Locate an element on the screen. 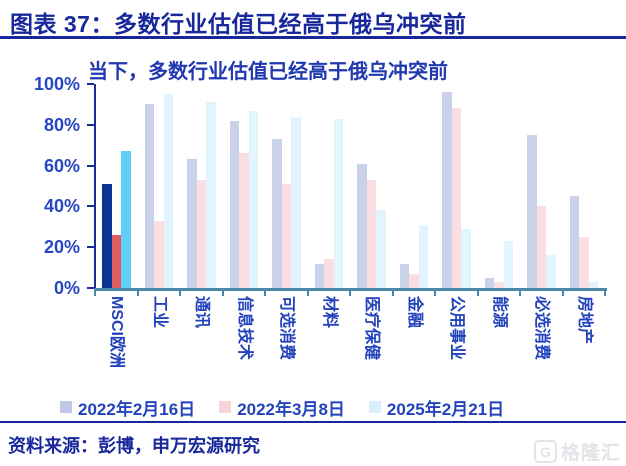 The height and width of the screenshot is (466, 626). x-axis-label: MSCI欧洲 is located at coordinates (117, 332).